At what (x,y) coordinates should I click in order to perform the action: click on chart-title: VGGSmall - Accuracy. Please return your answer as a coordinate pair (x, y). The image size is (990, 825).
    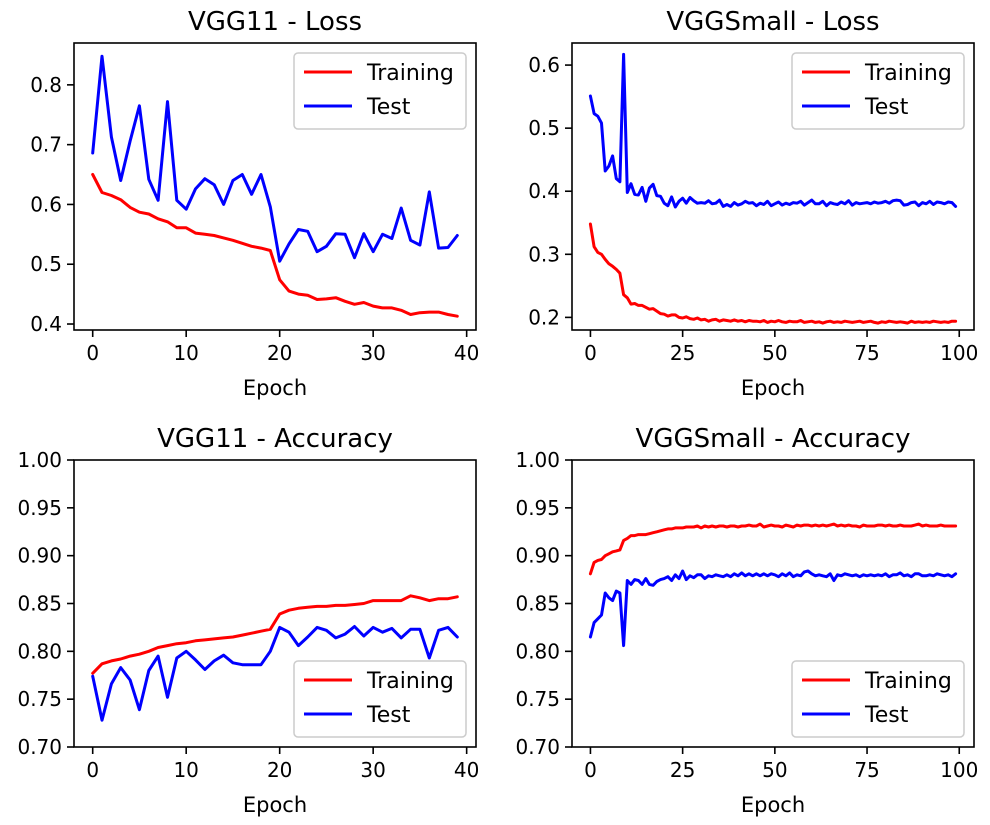
    Looking at the image, I should click on (773, 439).